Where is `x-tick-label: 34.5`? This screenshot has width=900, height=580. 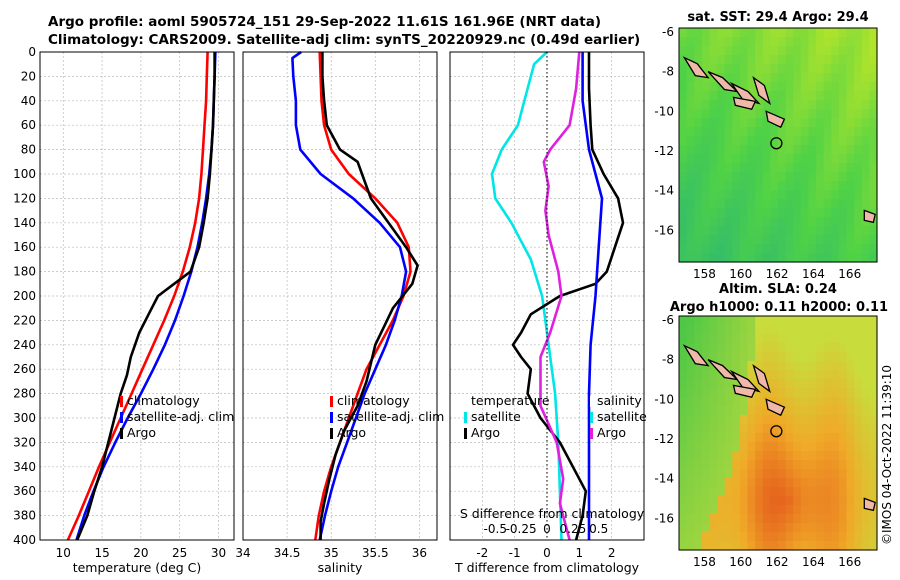 x-tick-label: 34.5 is located at coordinates (287, 553).